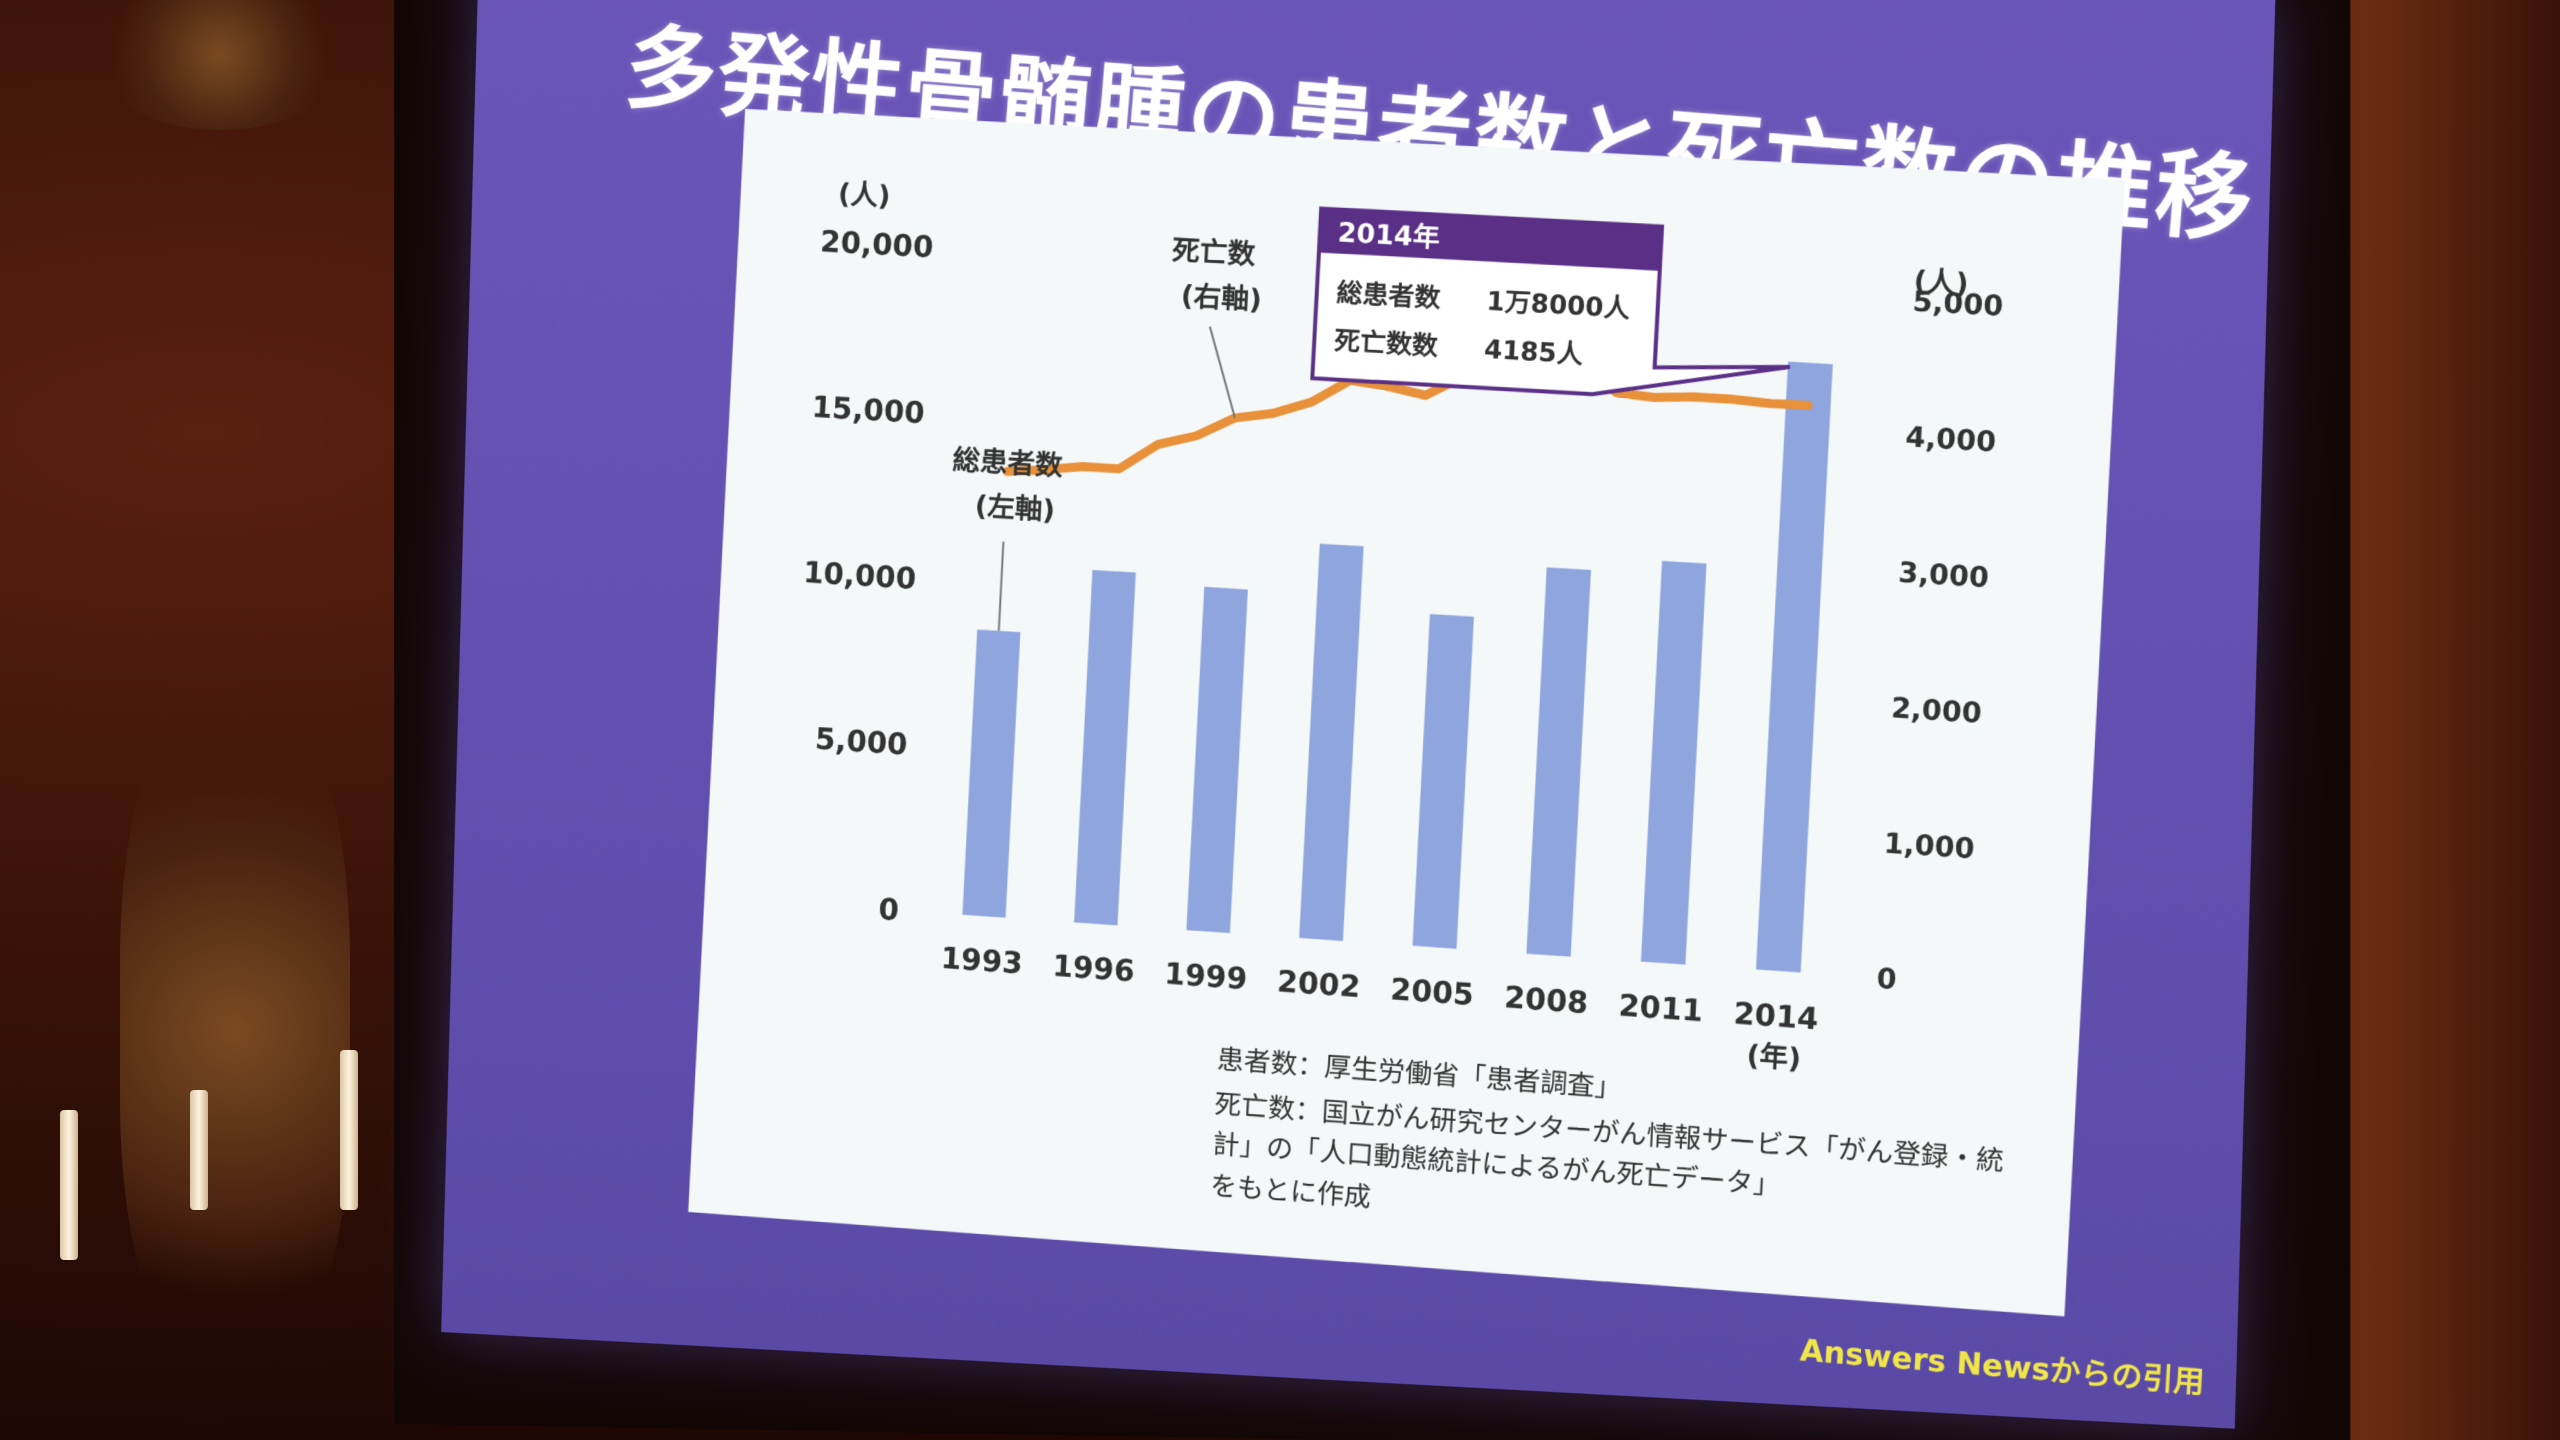  What do you see at coordinates (1386, 343) in the screenshot?
I see `callout-row-label: 死亡数数` at bounding box center [1386, 343].